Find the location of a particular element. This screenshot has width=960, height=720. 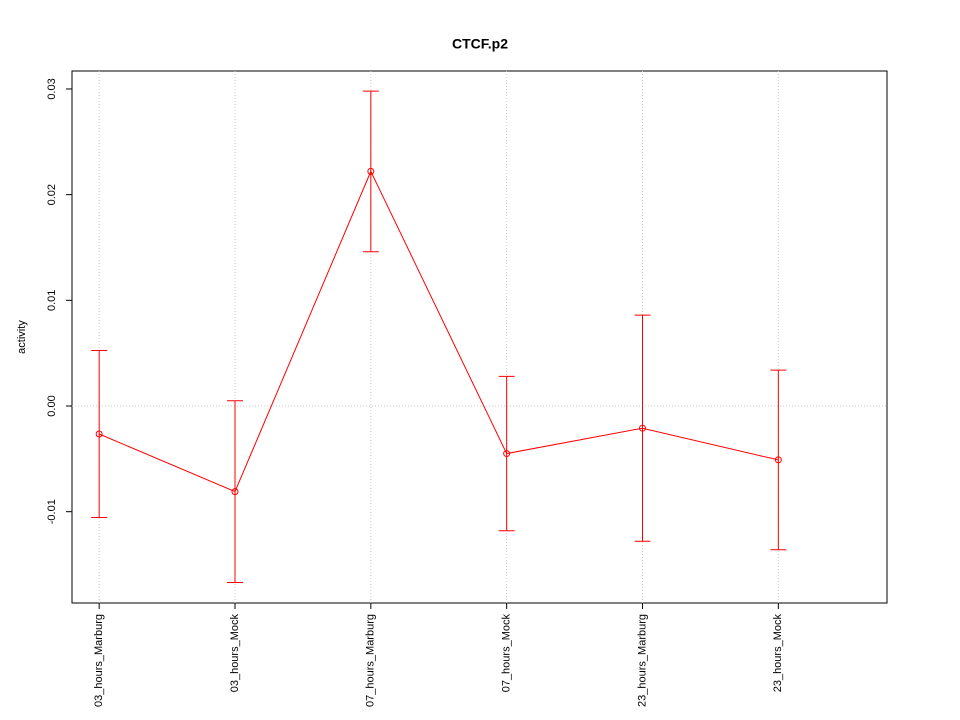

y-tick-label: 0.01 is located at coordinates (52, 300).